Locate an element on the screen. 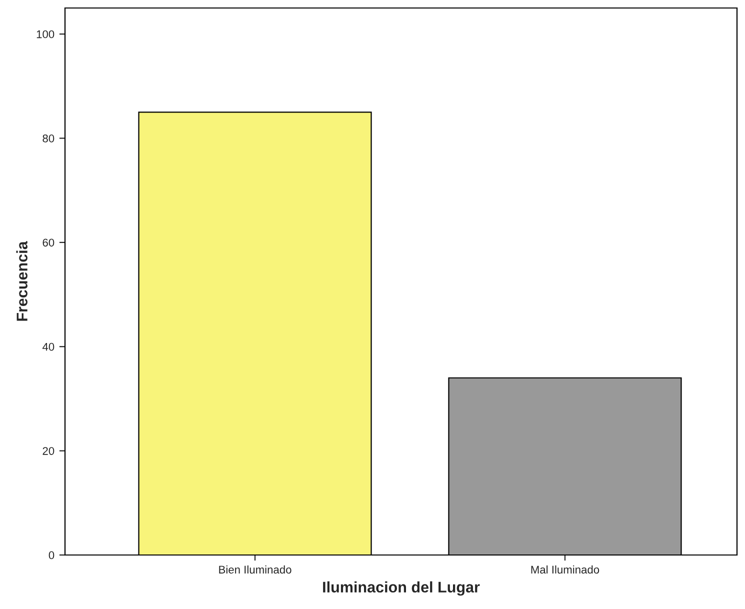 The height and width of the screenshot is (609, 745). x-tick-label: Mal Iluminado is located at coordinates (565, 569).